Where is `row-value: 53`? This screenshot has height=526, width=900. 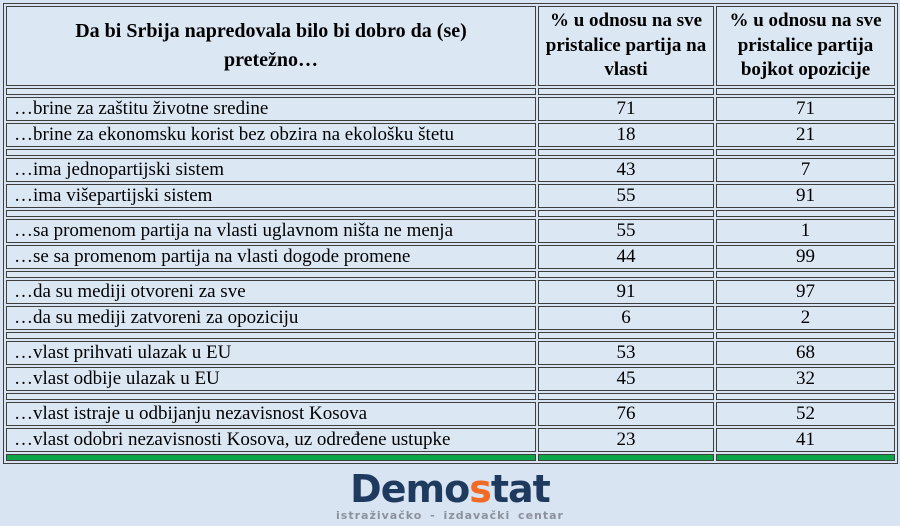 row-value: 53 is located at coordinates (626, 353).